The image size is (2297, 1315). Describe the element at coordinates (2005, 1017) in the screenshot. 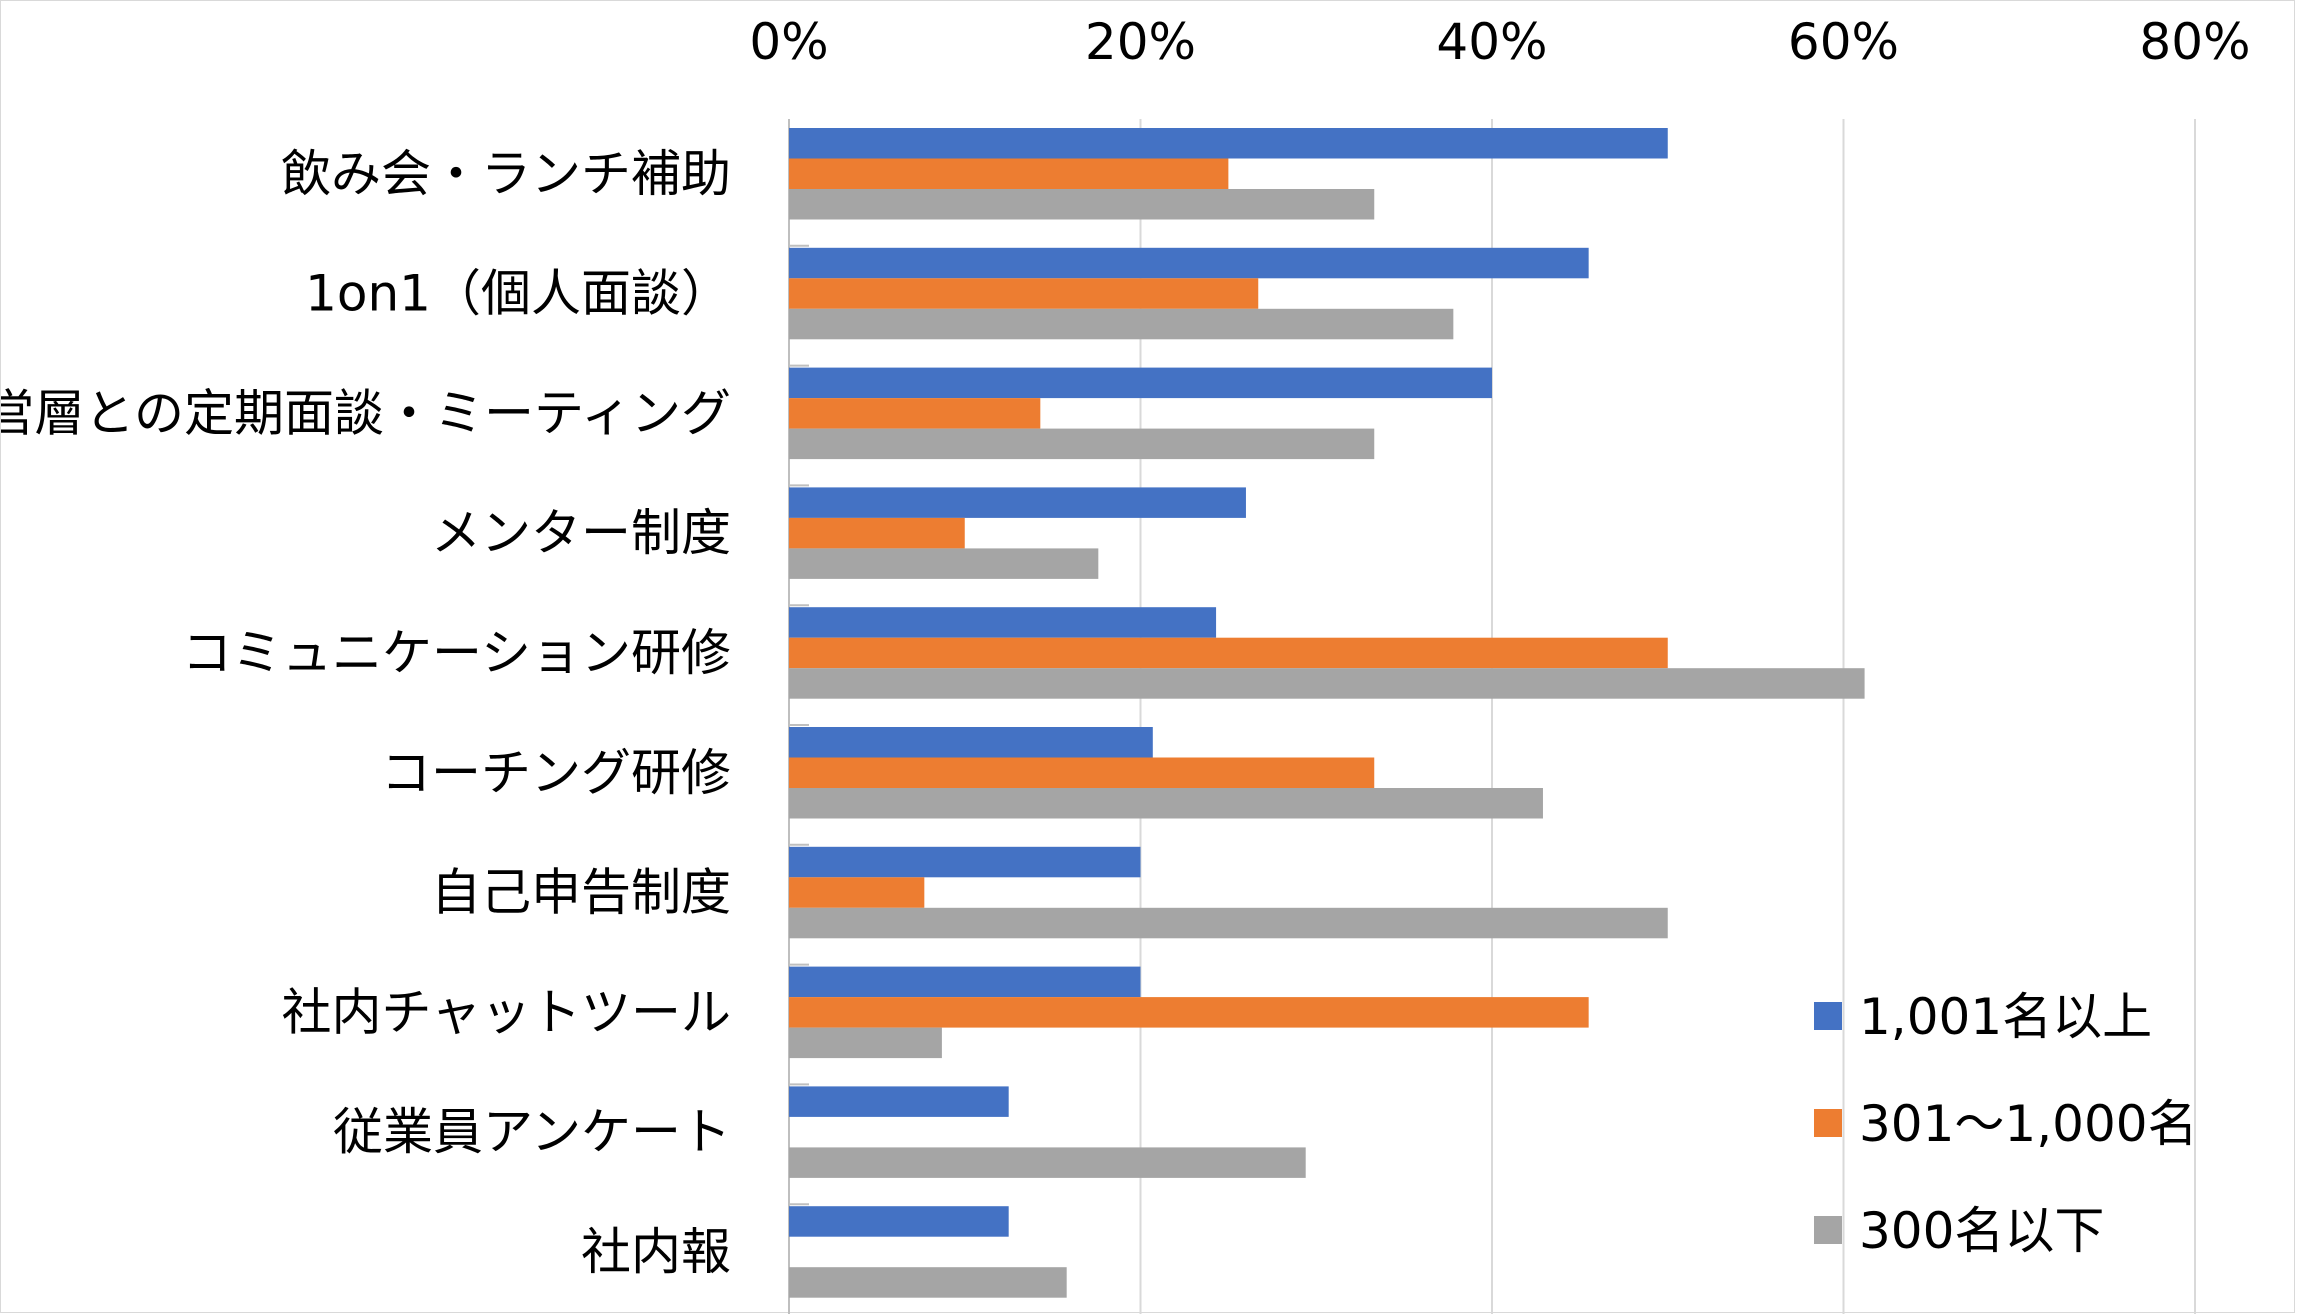

I see `legend-label: 1,001名以上` at that location.